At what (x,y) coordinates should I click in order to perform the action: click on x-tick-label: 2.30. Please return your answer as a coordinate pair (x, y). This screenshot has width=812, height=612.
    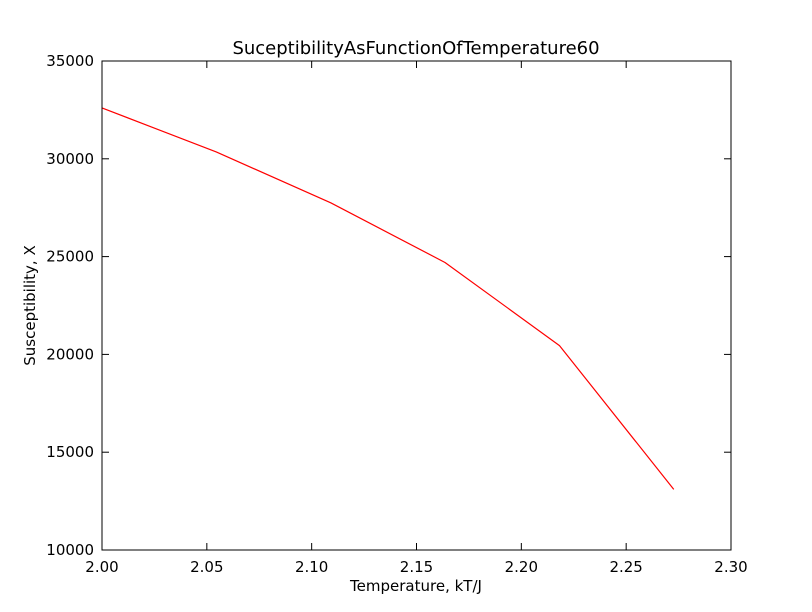
    Looking at the image, I should click on (730, 567).